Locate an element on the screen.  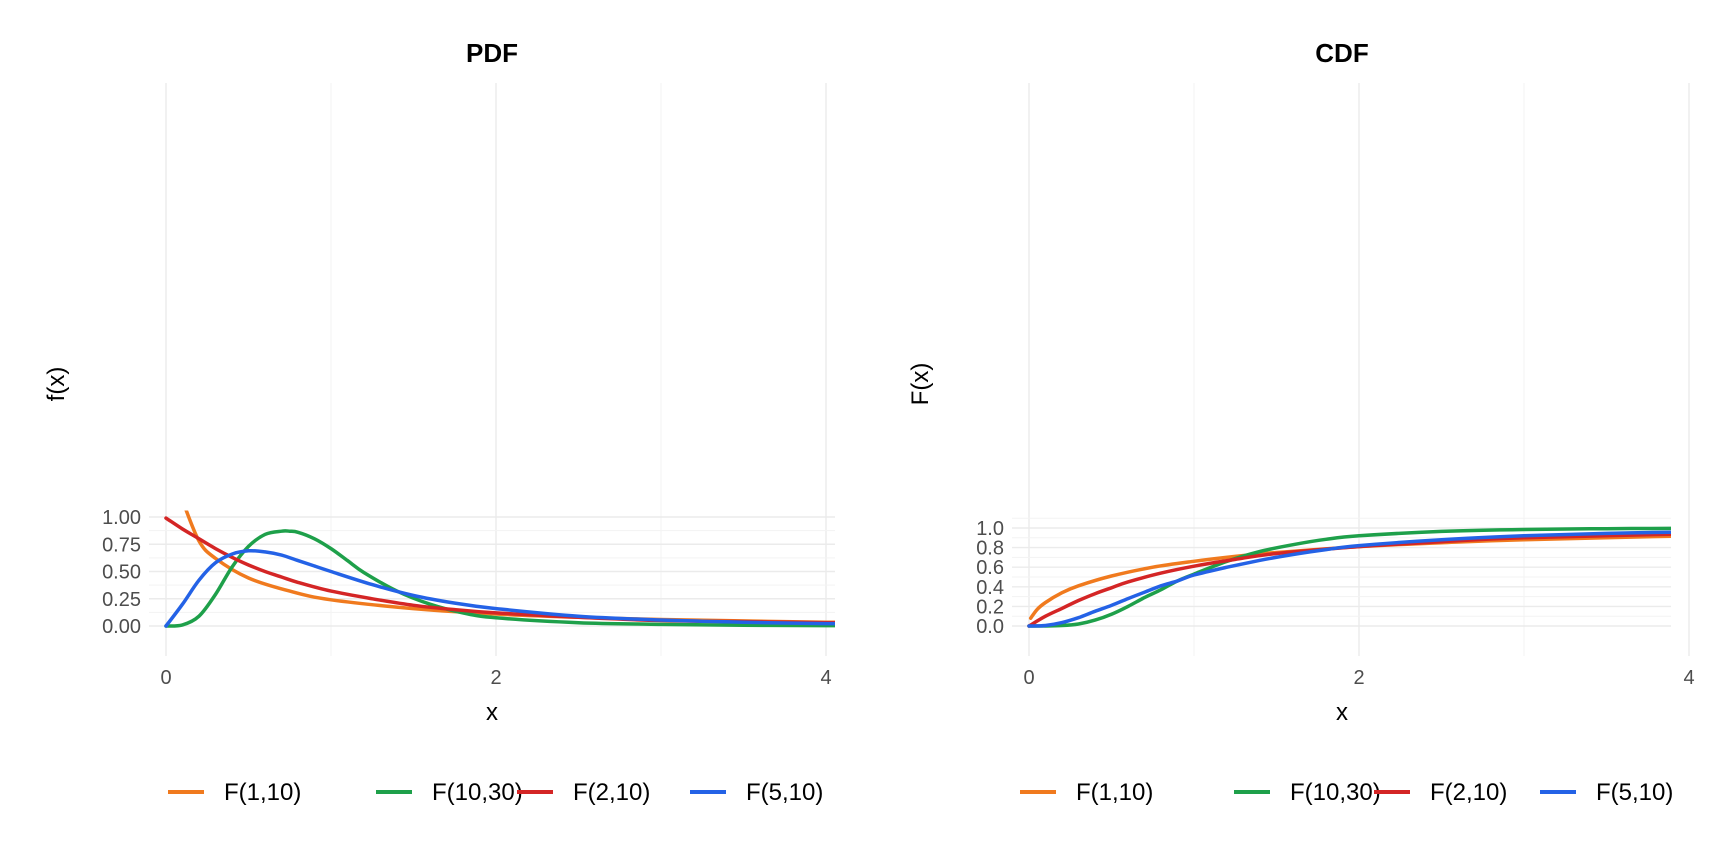
y-tick-label: 0.6 is located at coordinates (990, 568).